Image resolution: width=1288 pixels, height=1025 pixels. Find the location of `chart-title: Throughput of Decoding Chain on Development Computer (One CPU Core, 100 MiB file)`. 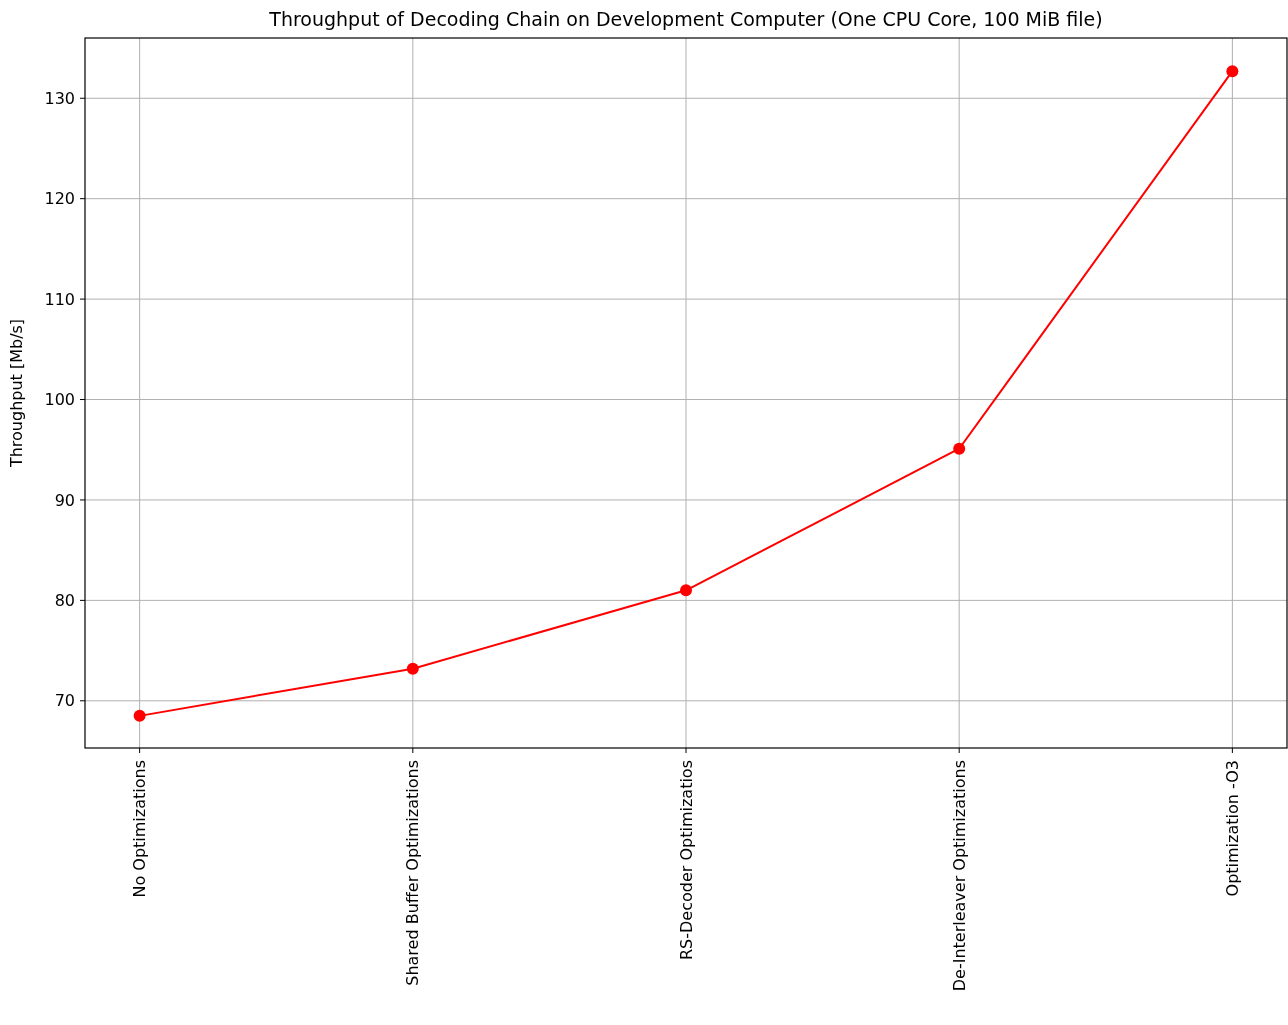

chart-title: Throughput of Decoding Chain on Development Computer (One CPU Core, 100 MiB file) is located at coordinates (685, 19).